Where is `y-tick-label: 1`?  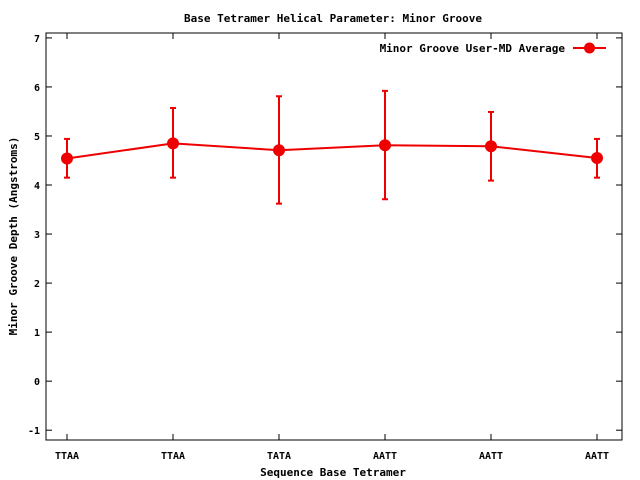
y-tick-label: 1 is located at coordinates (37, 333).